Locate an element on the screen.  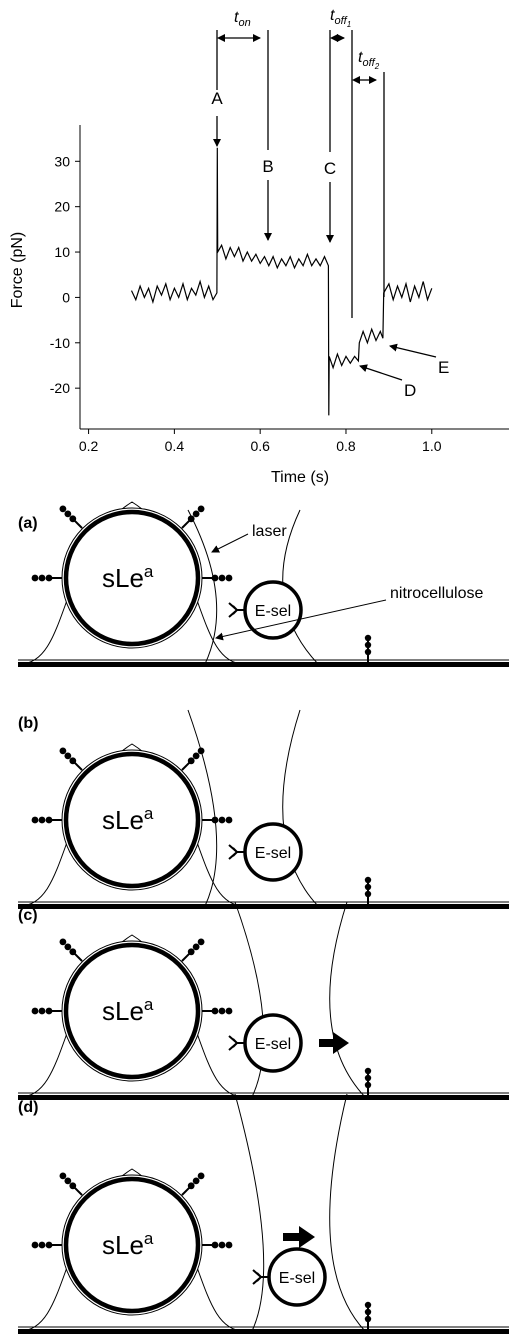
annotations is located at coordinates (325, 205).